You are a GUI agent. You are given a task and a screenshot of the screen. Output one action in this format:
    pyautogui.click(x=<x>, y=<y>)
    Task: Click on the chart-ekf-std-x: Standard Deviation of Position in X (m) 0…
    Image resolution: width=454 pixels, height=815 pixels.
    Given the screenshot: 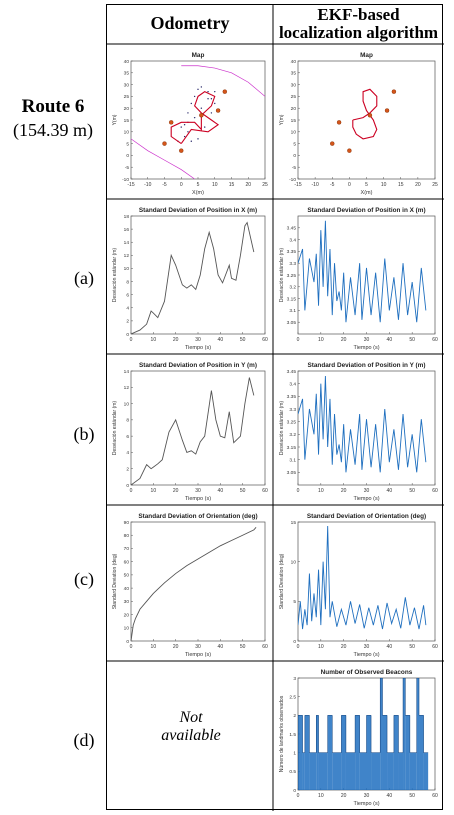 What is the action you would take?
    pyautogui.click(x=358, y=279)
    